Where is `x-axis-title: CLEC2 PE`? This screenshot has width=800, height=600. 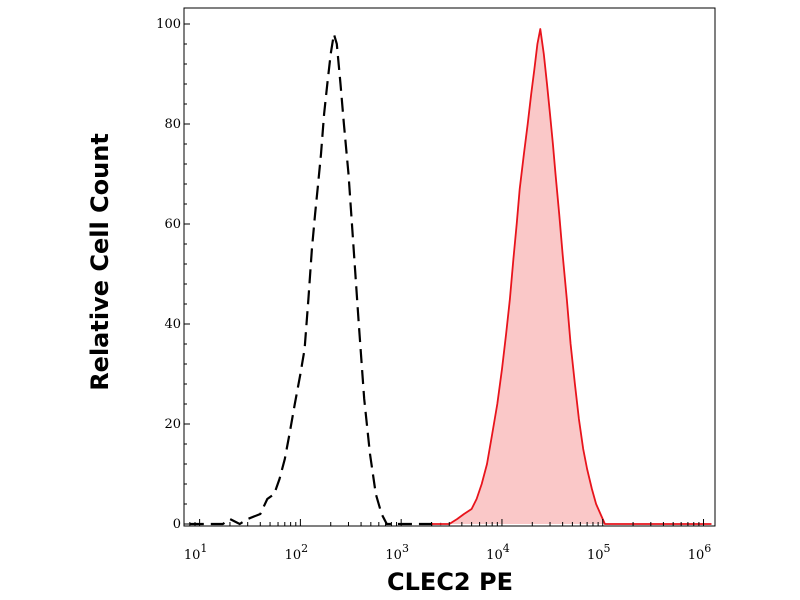 x-axis-title: CLEC2 PE is located at coordinates (450, 582).